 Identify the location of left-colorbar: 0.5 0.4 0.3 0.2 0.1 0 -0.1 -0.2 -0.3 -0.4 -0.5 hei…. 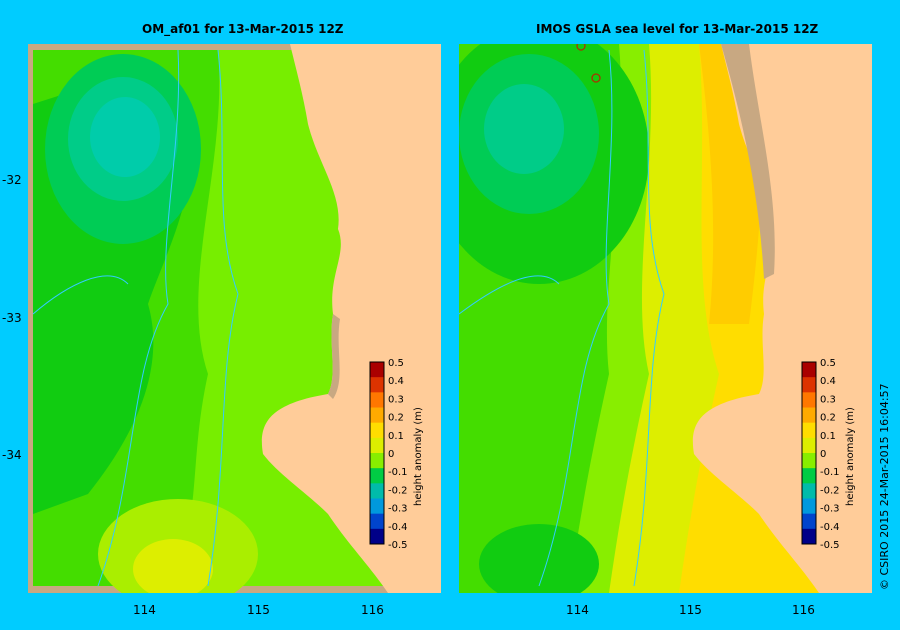
(396, 454).